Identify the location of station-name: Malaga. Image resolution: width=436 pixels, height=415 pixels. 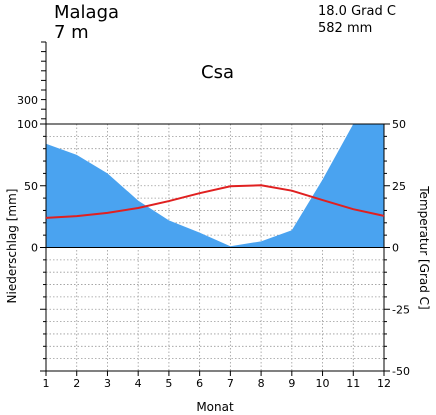
(87, 12).